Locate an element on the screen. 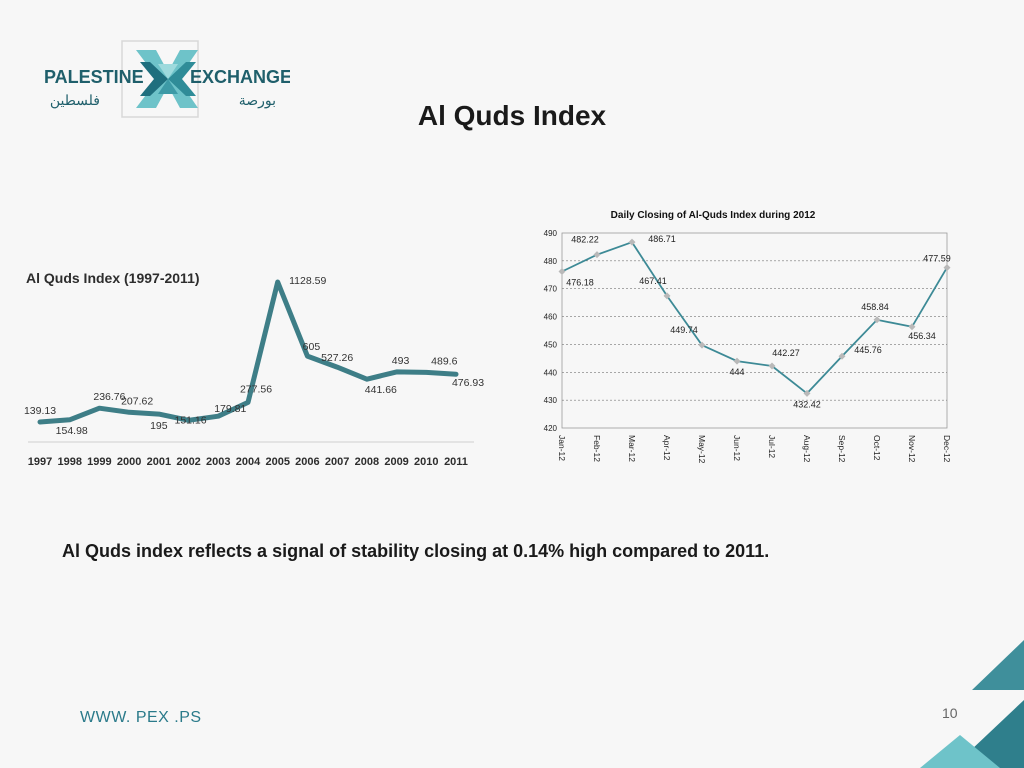 Image resolution: width=1024 pixels, height=768 pixels. monthly-y-tick-label: 450 is located at coordinates (551, 344).